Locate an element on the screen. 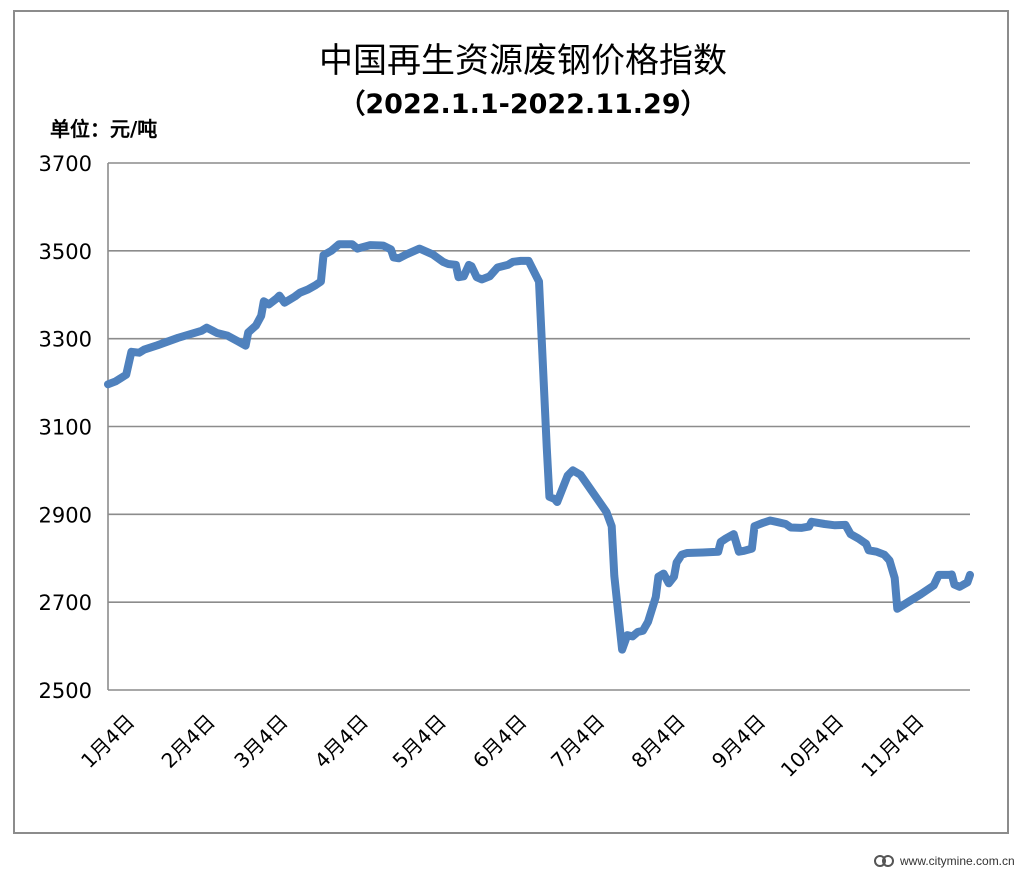  citymine-logo-icon is located at coordinates (884, 861).